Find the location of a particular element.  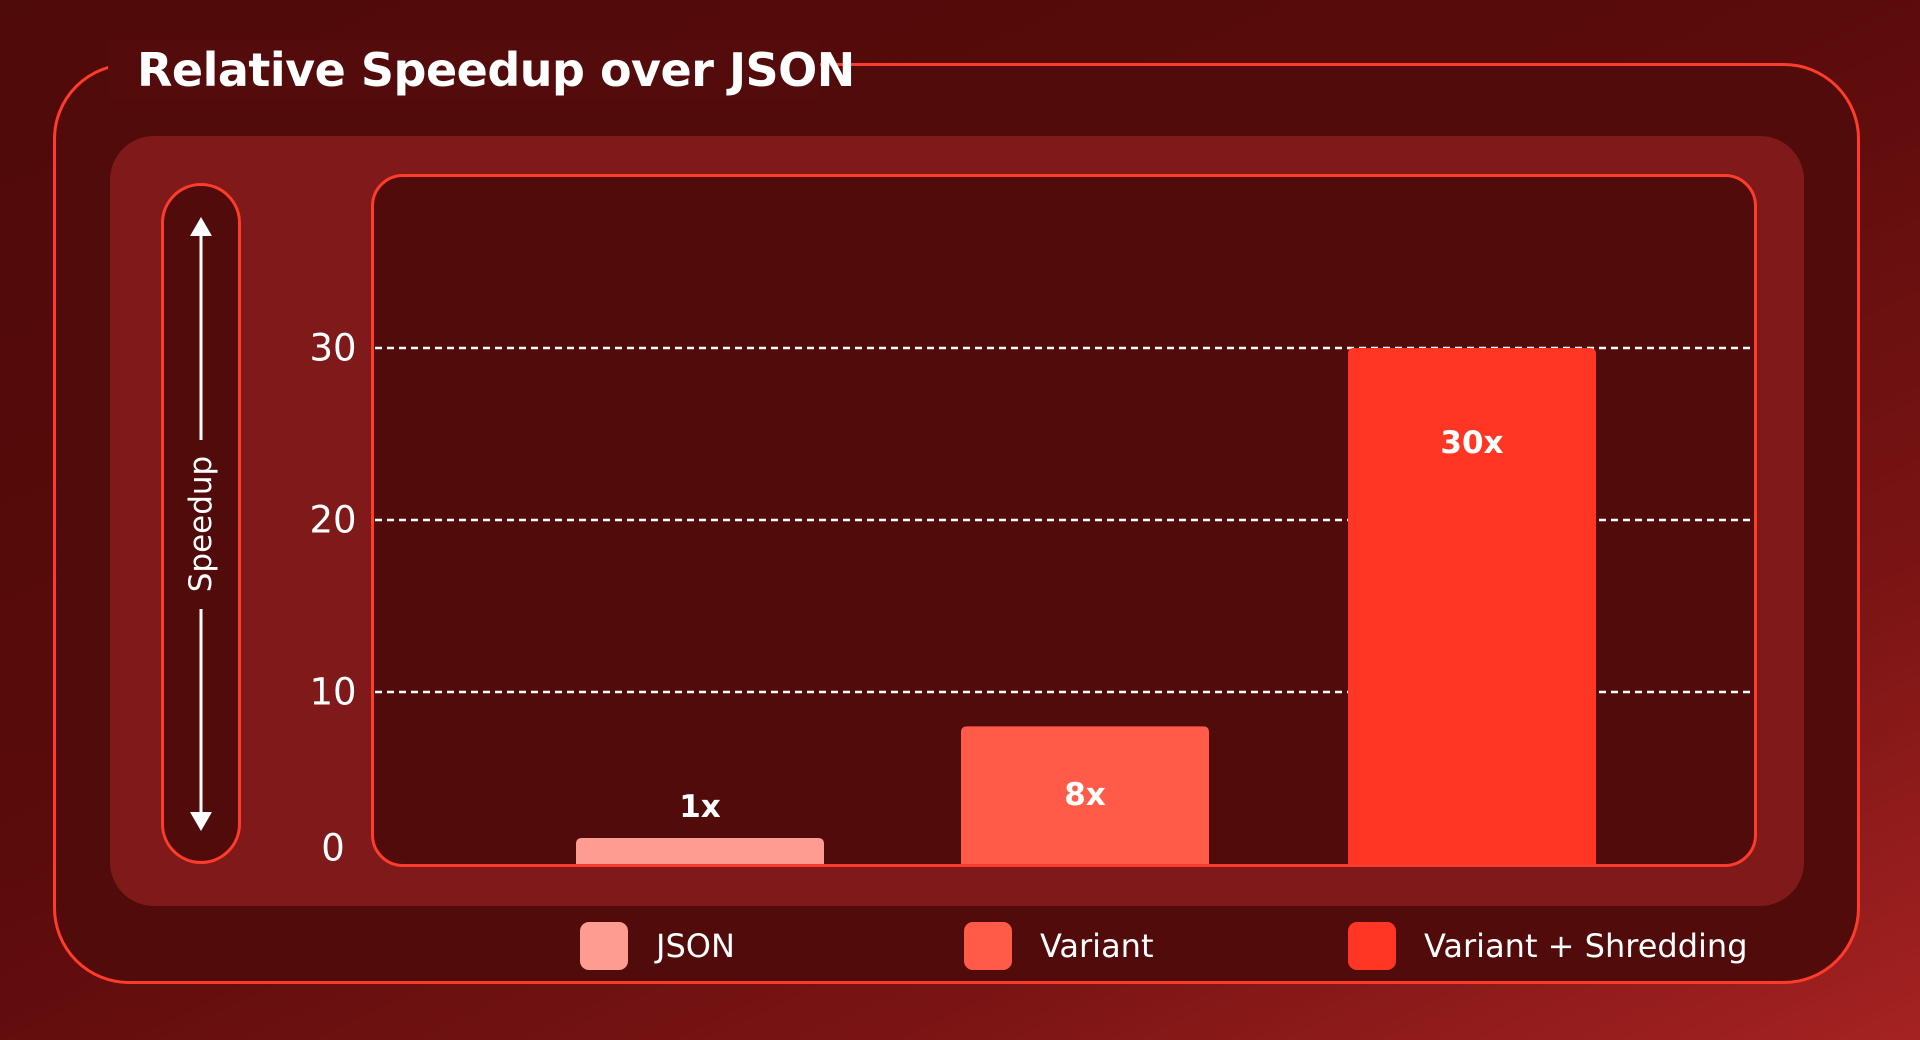

y-axis-arrow-down-icon is located at coordinates (201, 821).